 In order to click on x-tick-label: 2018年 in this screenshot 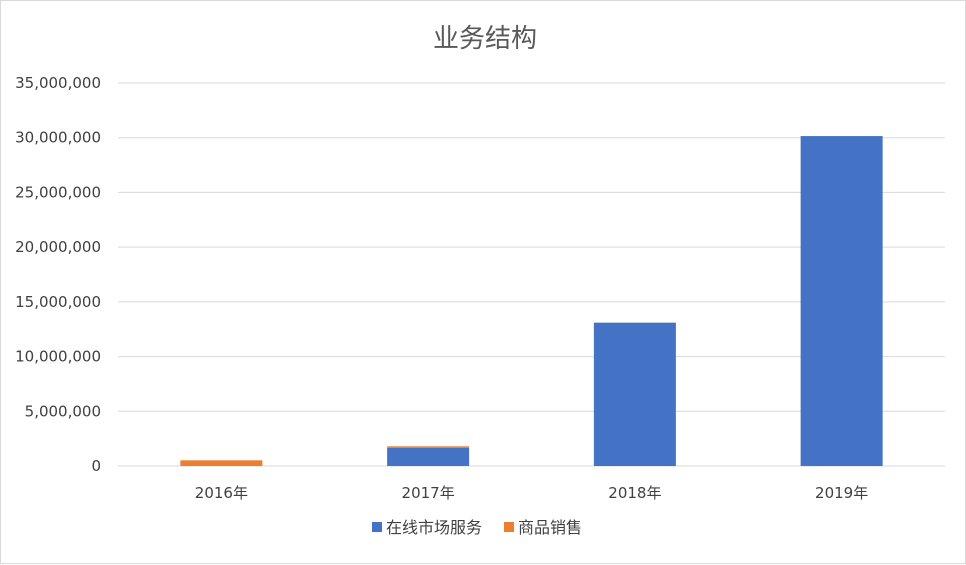, I will do `click(634, 493)`.